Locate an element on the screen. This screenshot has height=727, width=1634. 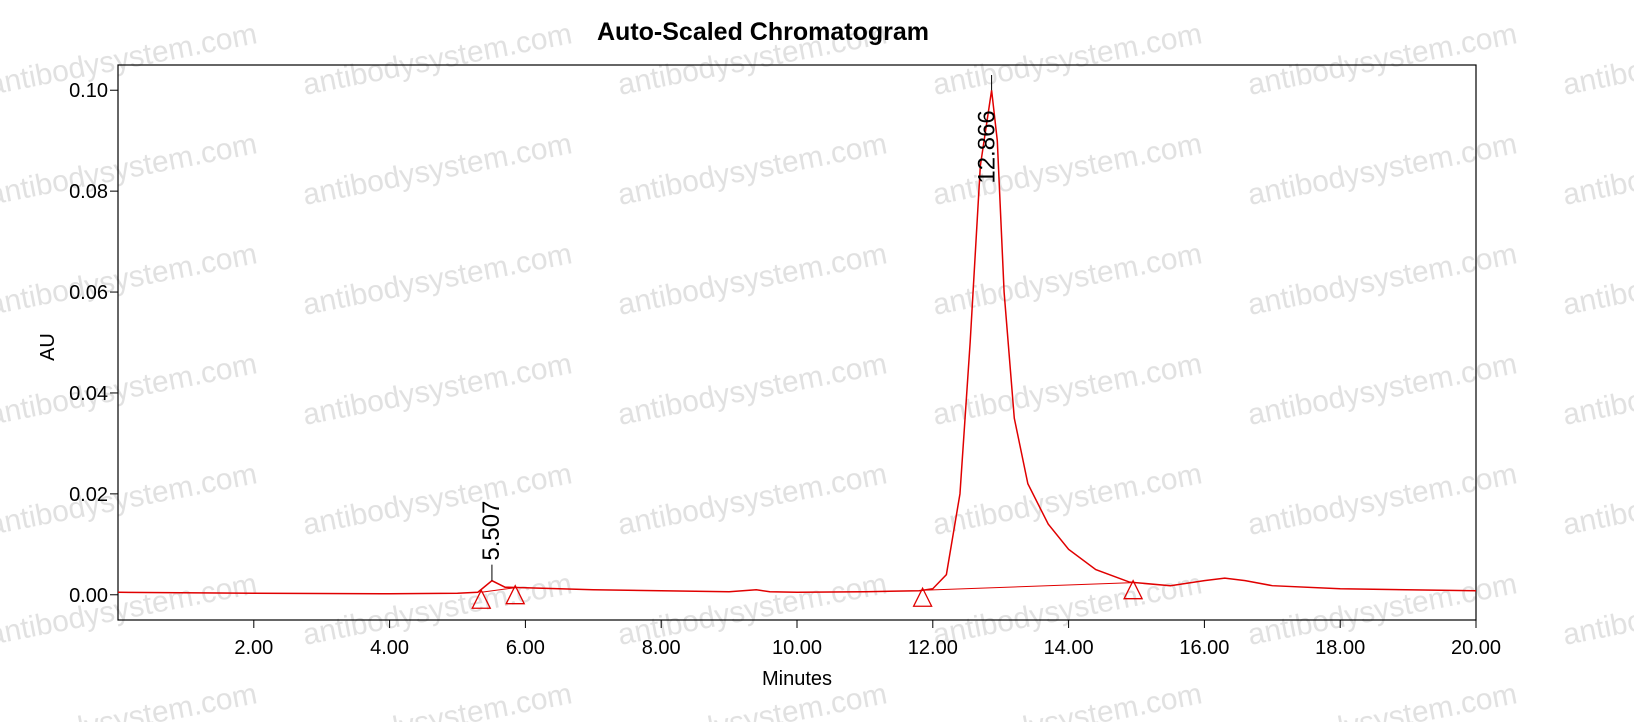
x-tick-label: 18.00 is located at coordinates (1340, 648).